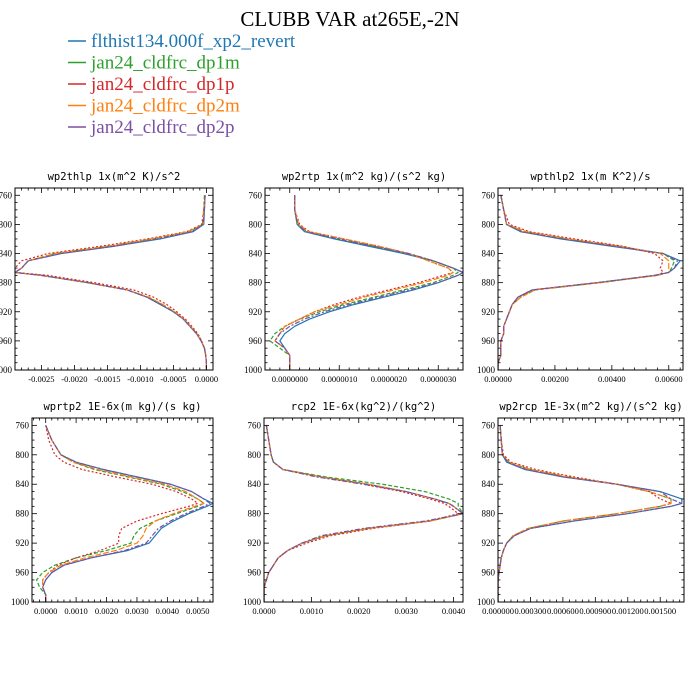  I want to click on legend-label: flthist134.000f_xp2_revert, so click(193, 41).